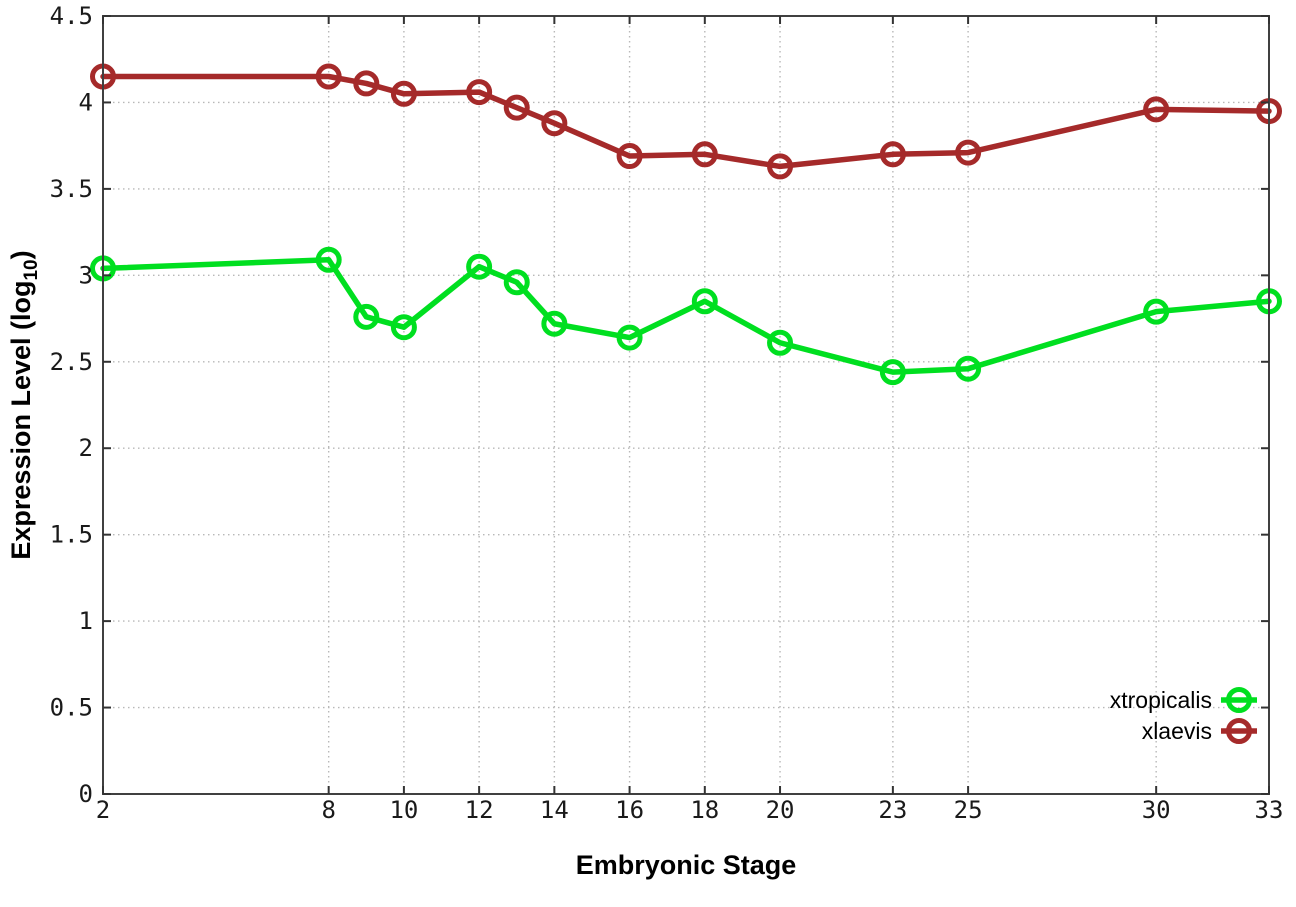 This screenshot has height=907, width=1296. What do you see at coordinates (1161, 700) in the screenshot?
I see `legend-label-xtropicalis: xtropicalis` at bounding box center [1161, 700].